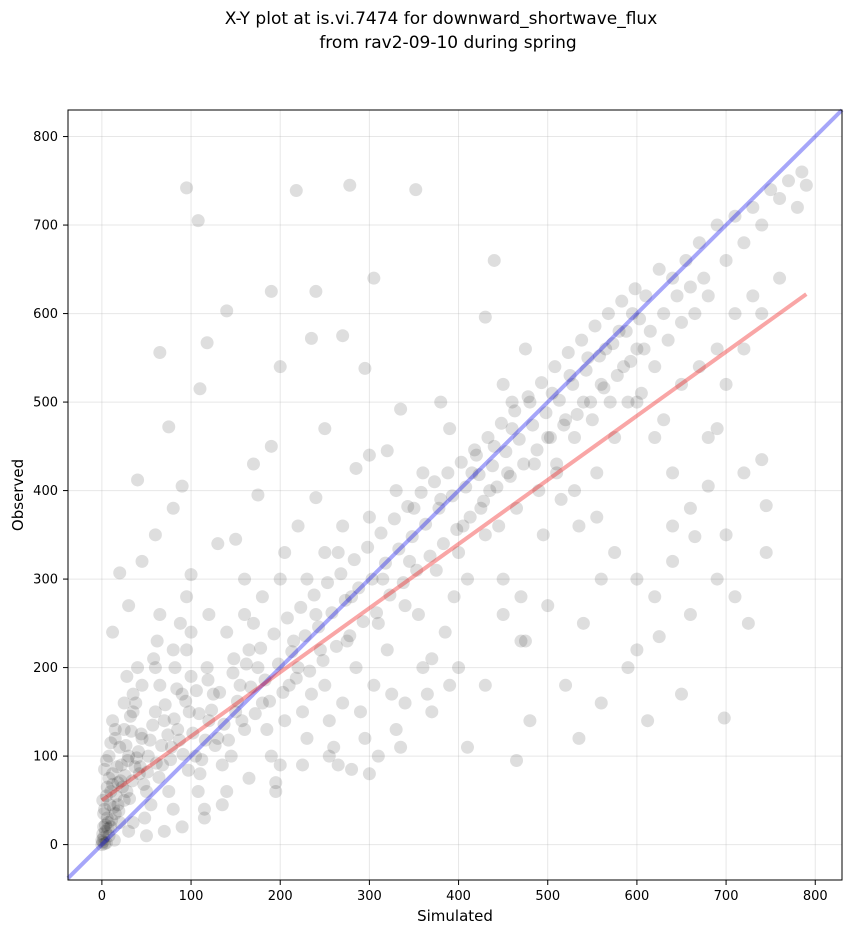 This screenshot has width=851, height=934. I want to click on y-tick-label: 700, so click(45, 226).